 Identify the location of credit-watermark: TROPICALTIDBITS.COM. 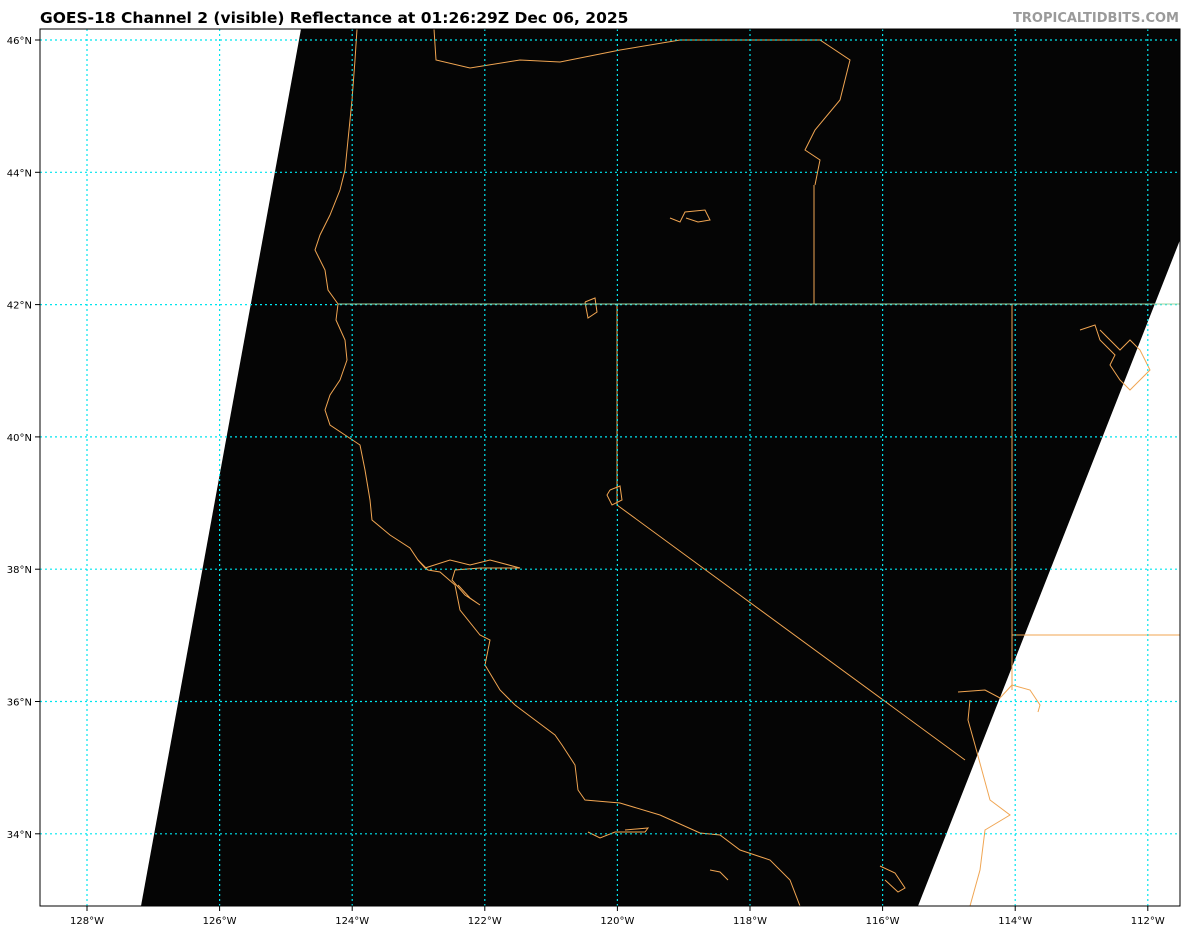
(1096, 18).